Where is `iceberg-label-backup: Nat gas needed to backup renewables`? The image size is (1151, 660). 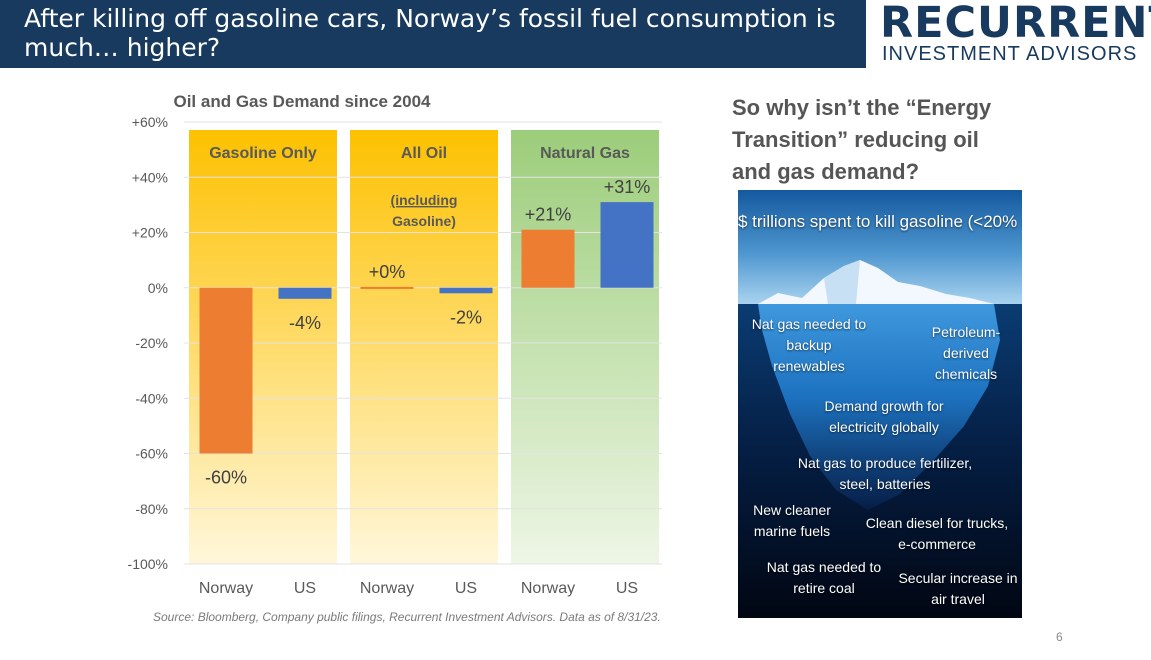 iceberg-label-backup: Nat gas needed to backup renewables is located at coordinates (809, 345).